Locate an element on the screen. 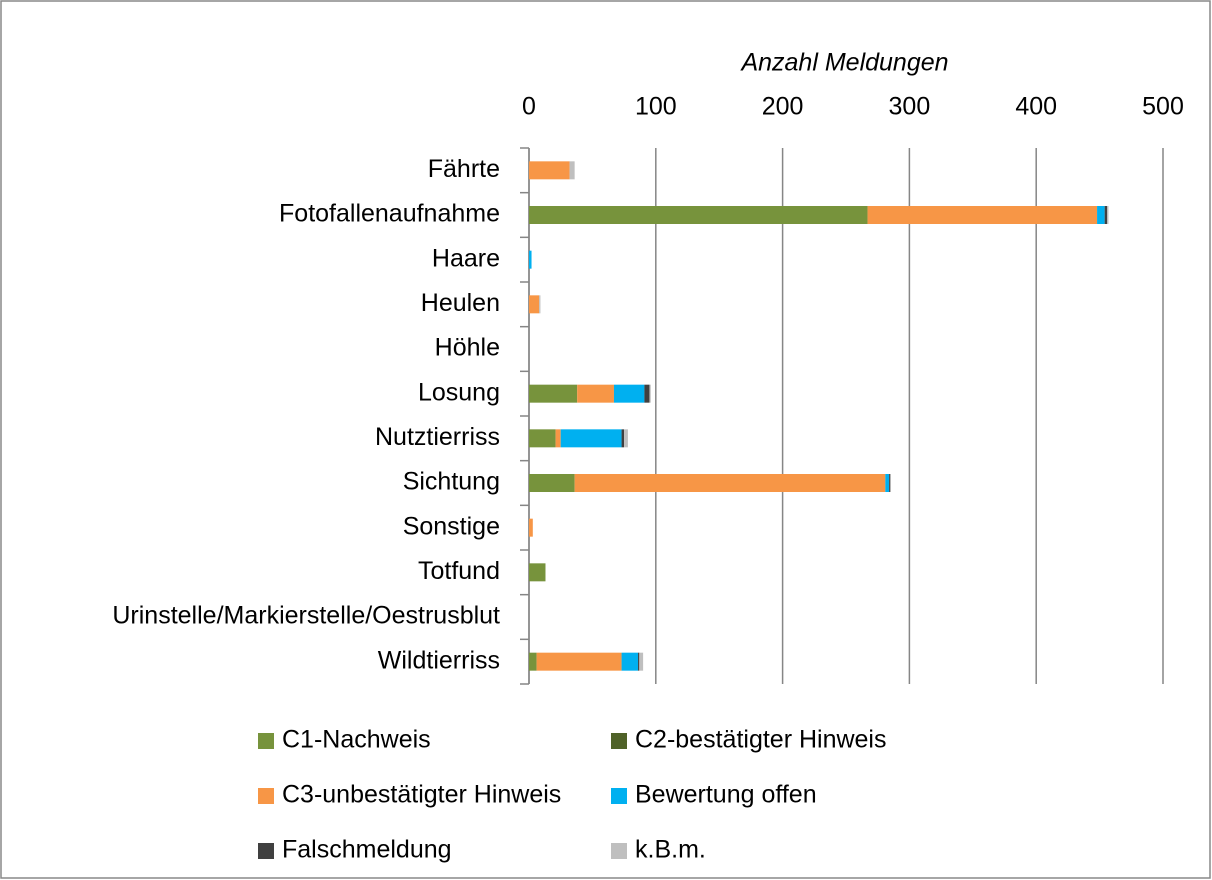 The image size is (1212, 880). x-axis-title: Anzahl Meldungen is located at coordinates (843, 63).